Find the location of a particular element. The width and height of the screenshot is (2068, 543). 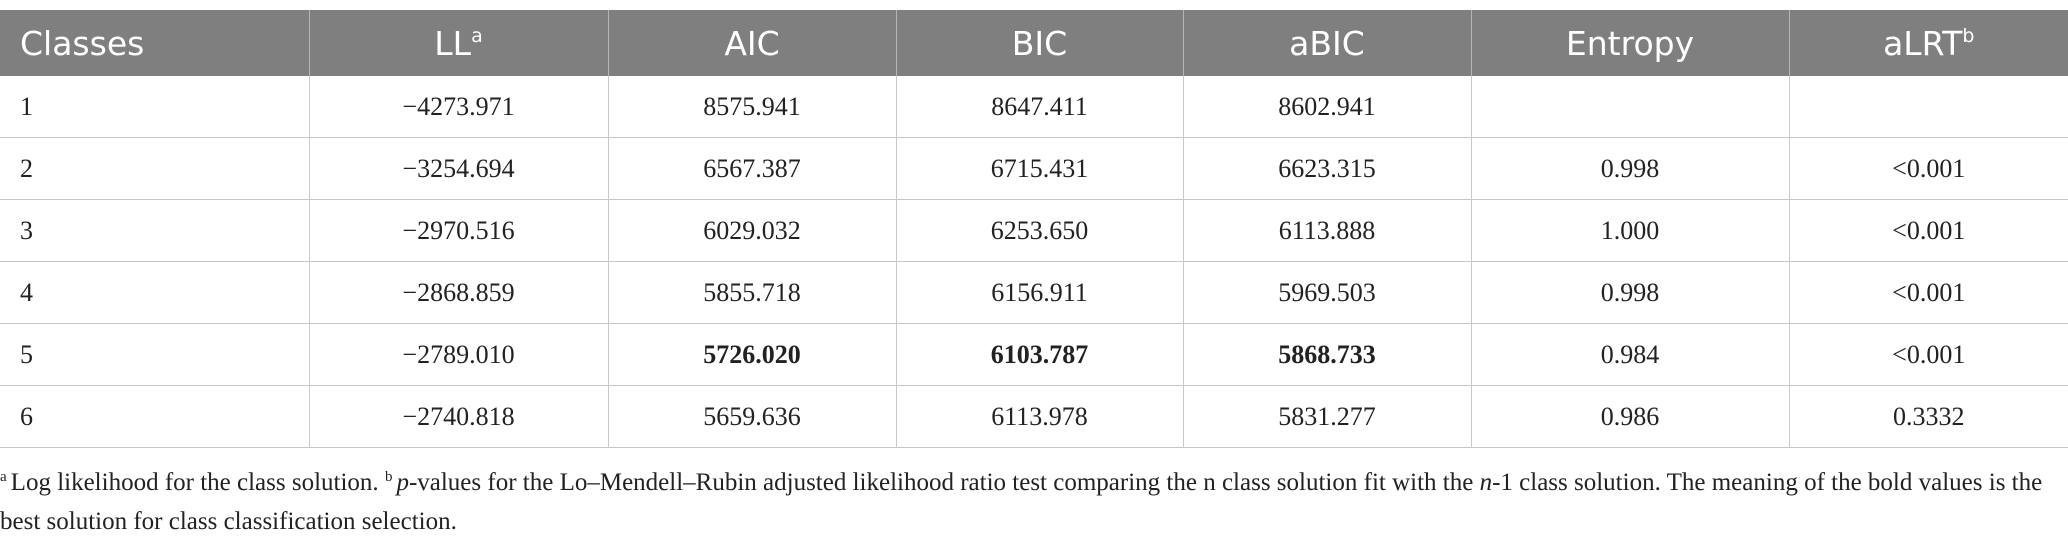

table-cell: −4273.971 is located at coordinates (458, 107).